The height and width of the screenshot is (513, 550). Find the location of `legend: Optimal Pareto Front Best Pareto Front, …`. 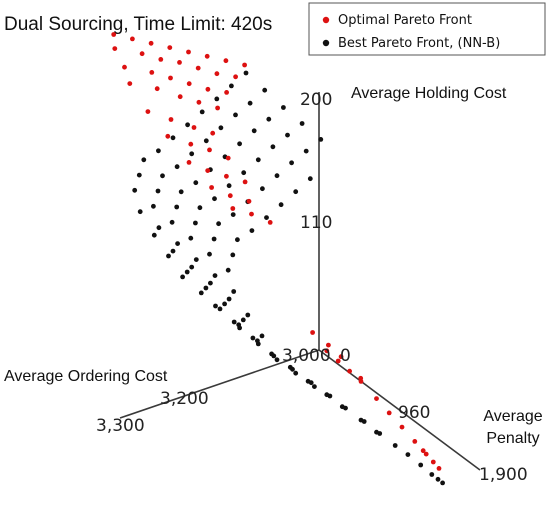

legend: Optimal Pareto Front Best Pareto Front, … is located at coordinates (427, 29).